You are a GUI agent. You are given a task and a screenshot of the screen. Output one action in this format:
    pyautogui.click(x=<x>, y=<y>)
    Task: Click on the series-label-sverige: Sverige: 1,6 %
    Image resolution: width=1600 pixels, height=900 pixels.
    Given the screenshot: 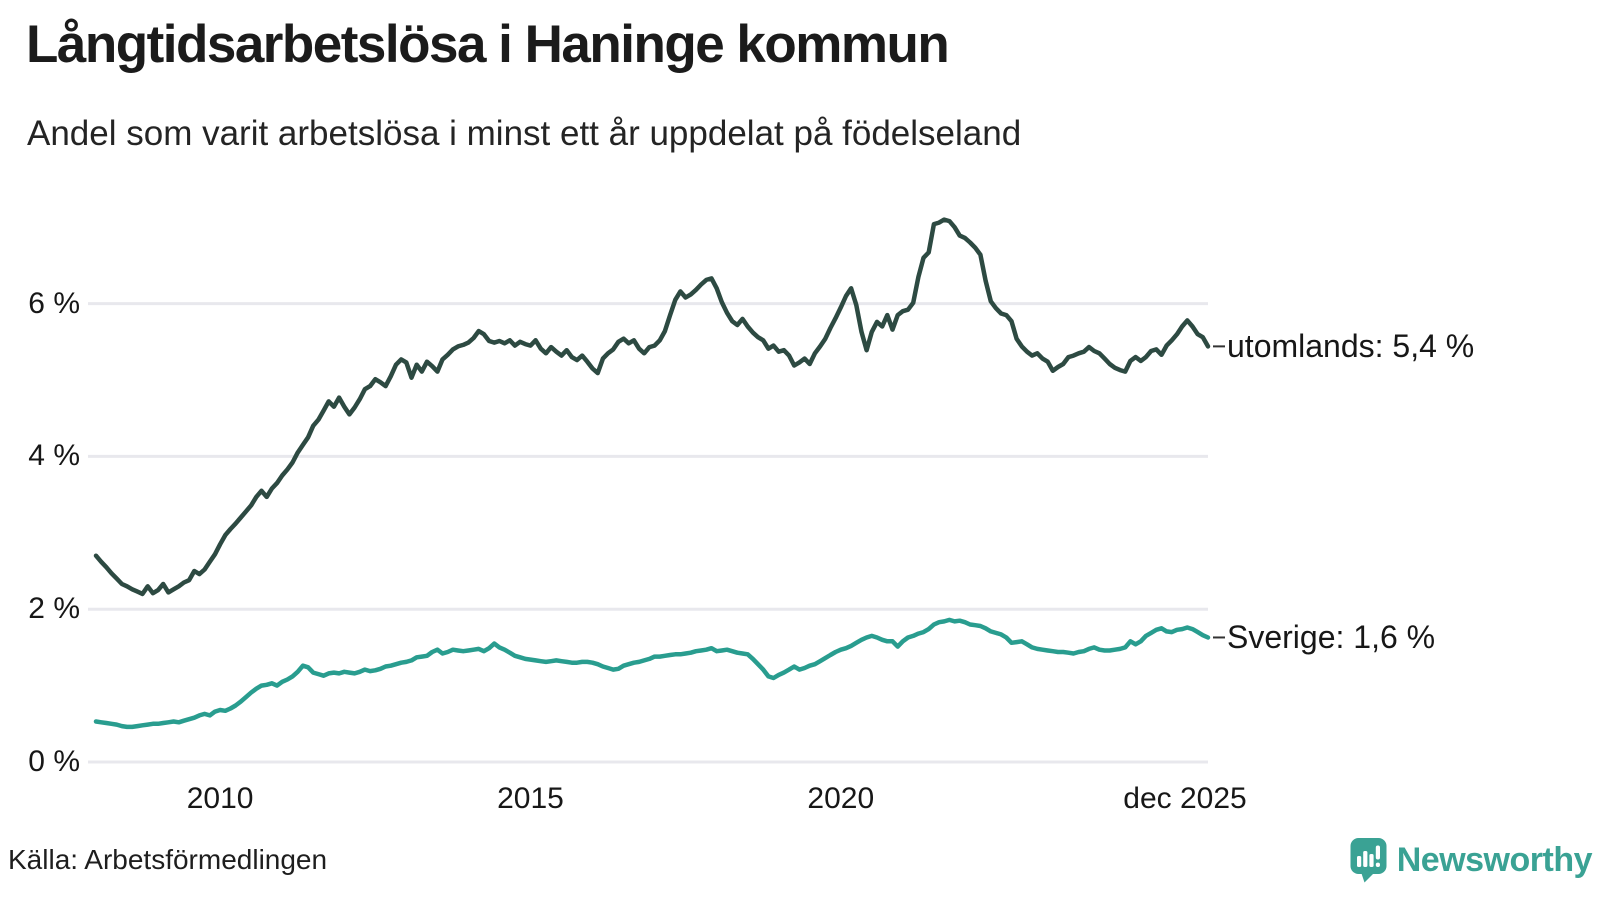 What is the action you would take?
    pyautogui.click(x=1331, y=637)
    